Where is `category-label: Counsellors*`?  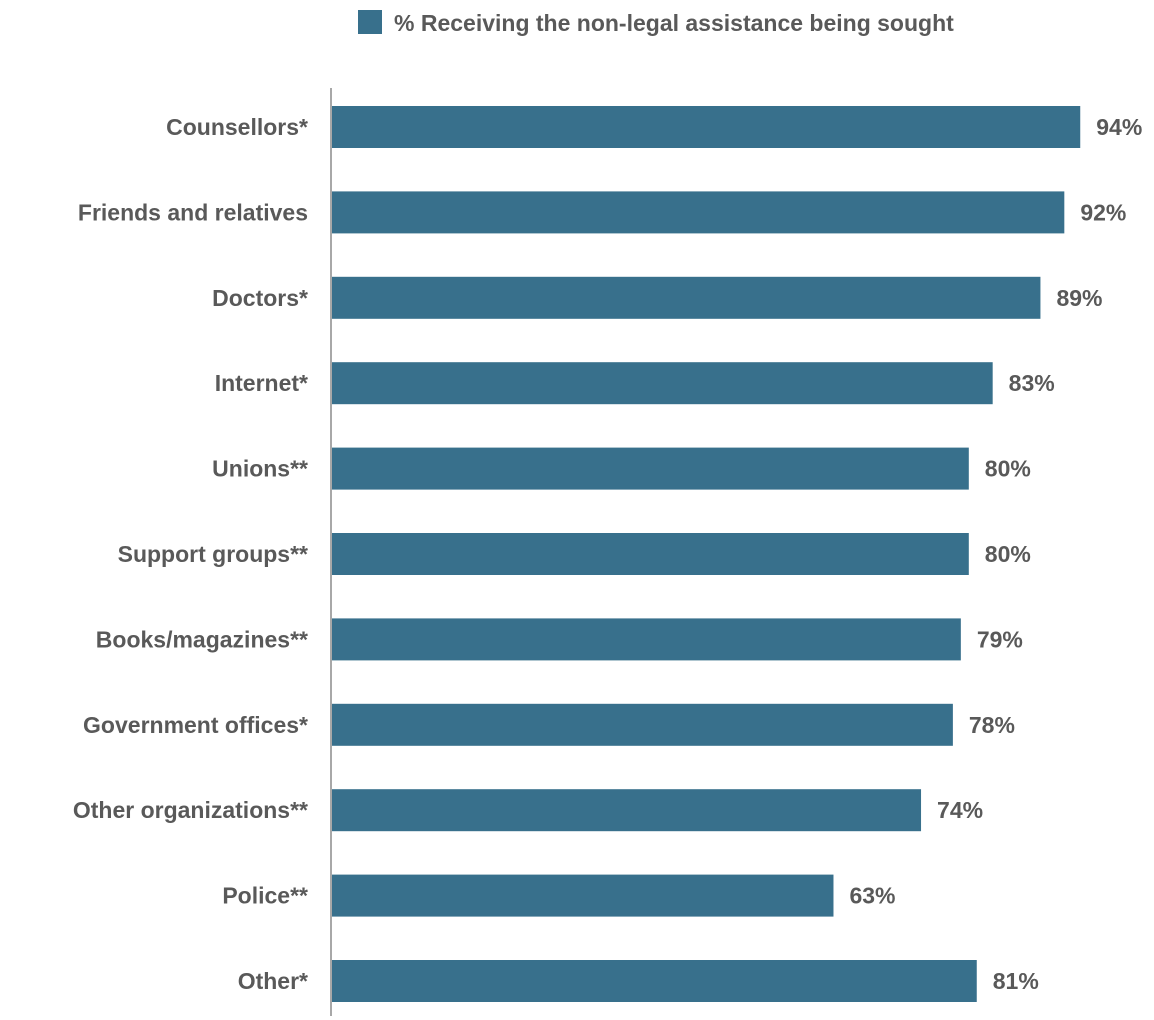
category-label: Counsellors* is located at coordinates (237, 127).